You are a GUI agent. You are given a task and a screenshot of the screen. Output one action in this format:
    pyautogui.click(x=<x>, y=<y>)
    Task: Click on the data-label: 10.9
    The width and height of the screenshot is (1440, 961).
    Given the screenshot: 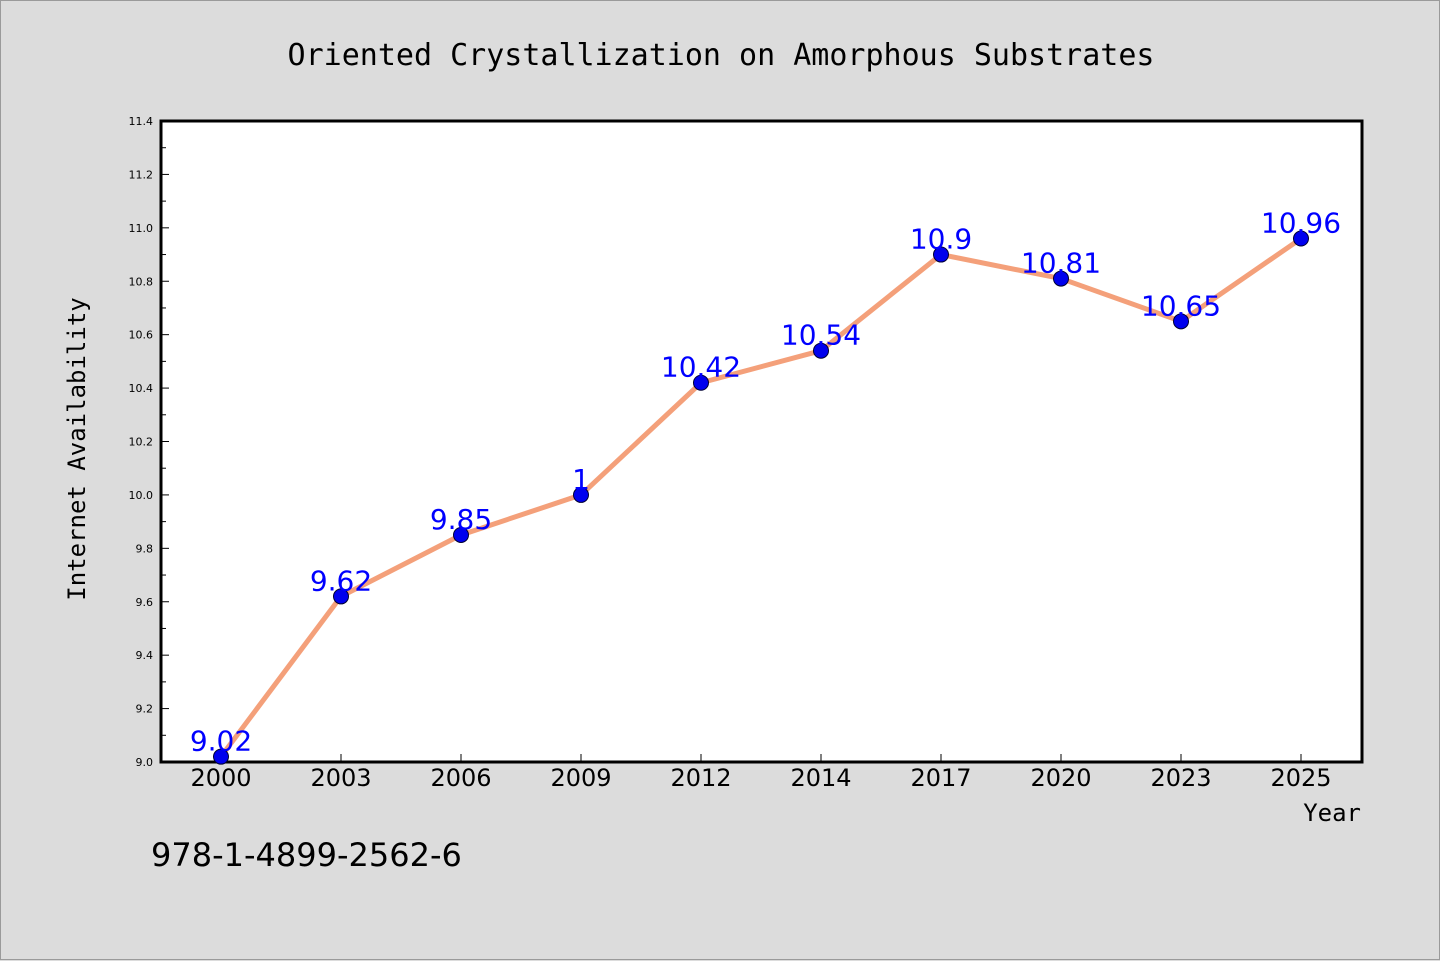 What is the action you would take?
    pyautogui.click(x=941, y=239)
    